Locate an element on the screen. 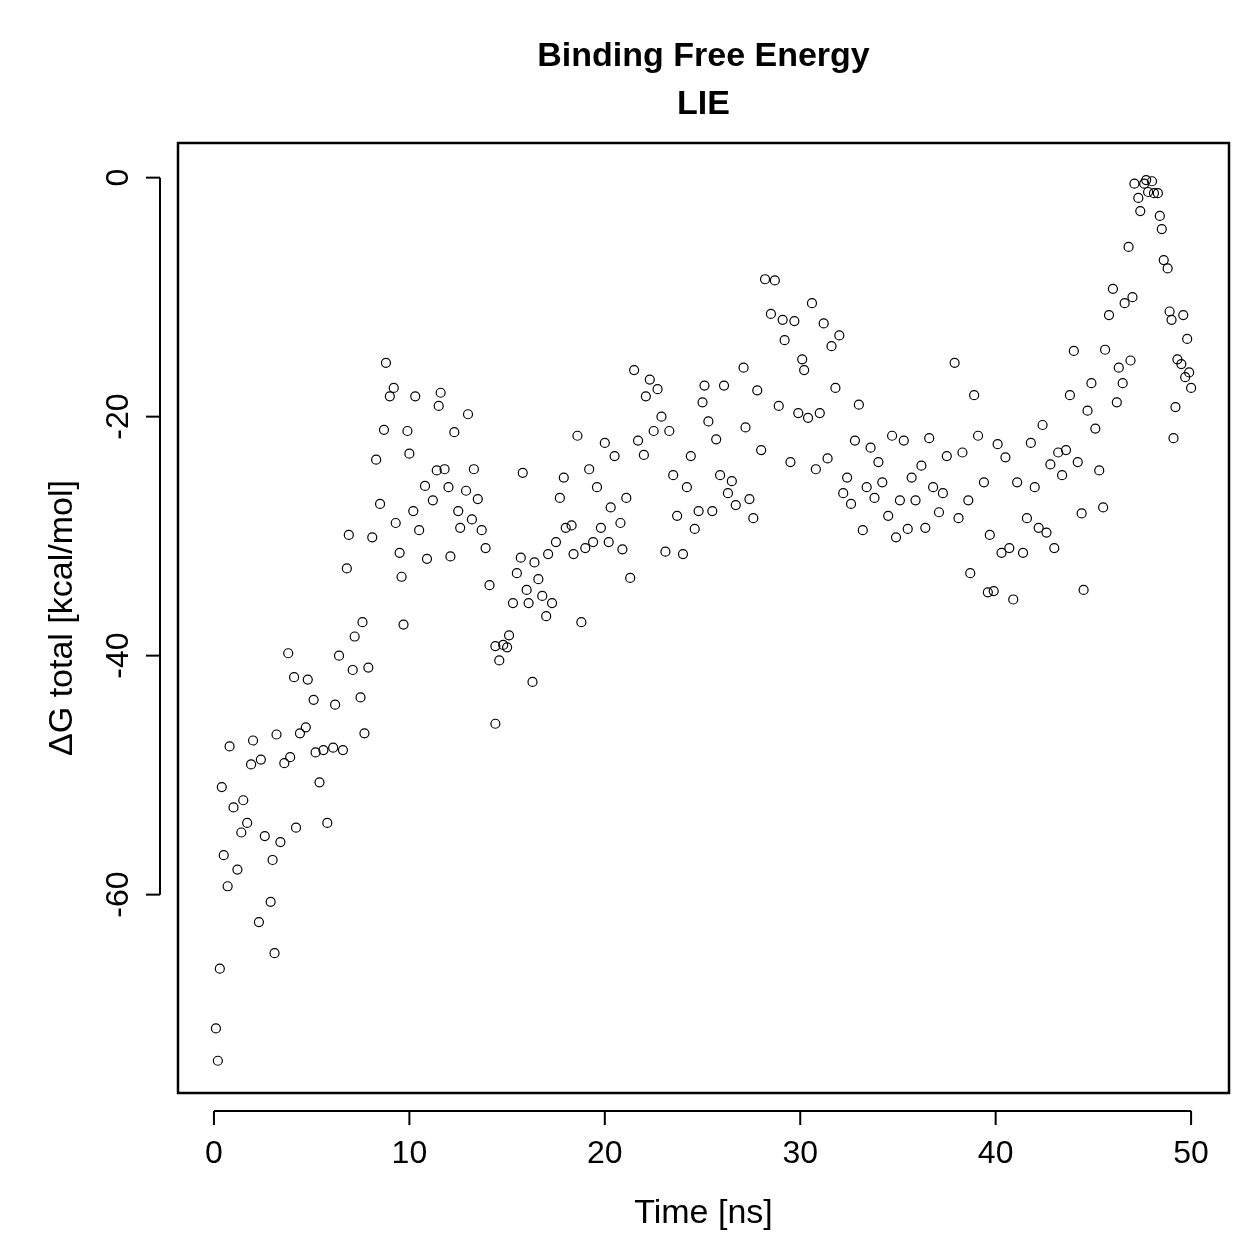  y-tick-label: -60 is located at coordinates (117, 894).